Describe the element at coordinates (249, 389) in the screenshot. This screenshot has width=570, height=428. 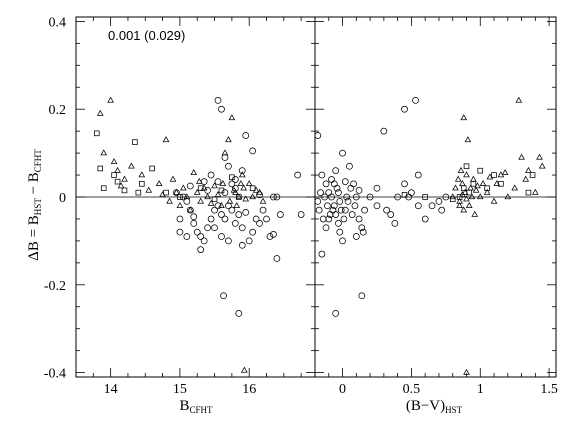
I see `x-tick-label: 16` at that location.